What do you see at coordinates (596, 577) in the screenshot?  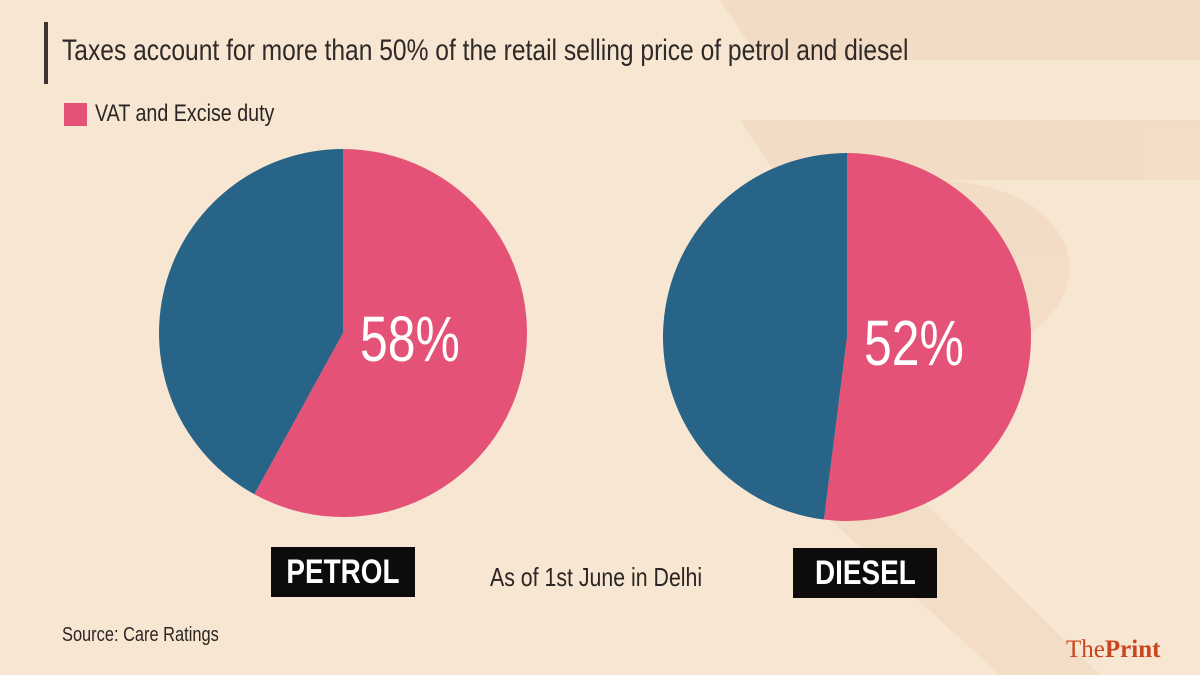 I see `date-note: As of 1st June in Delhi` at bounding box center [596, 577].